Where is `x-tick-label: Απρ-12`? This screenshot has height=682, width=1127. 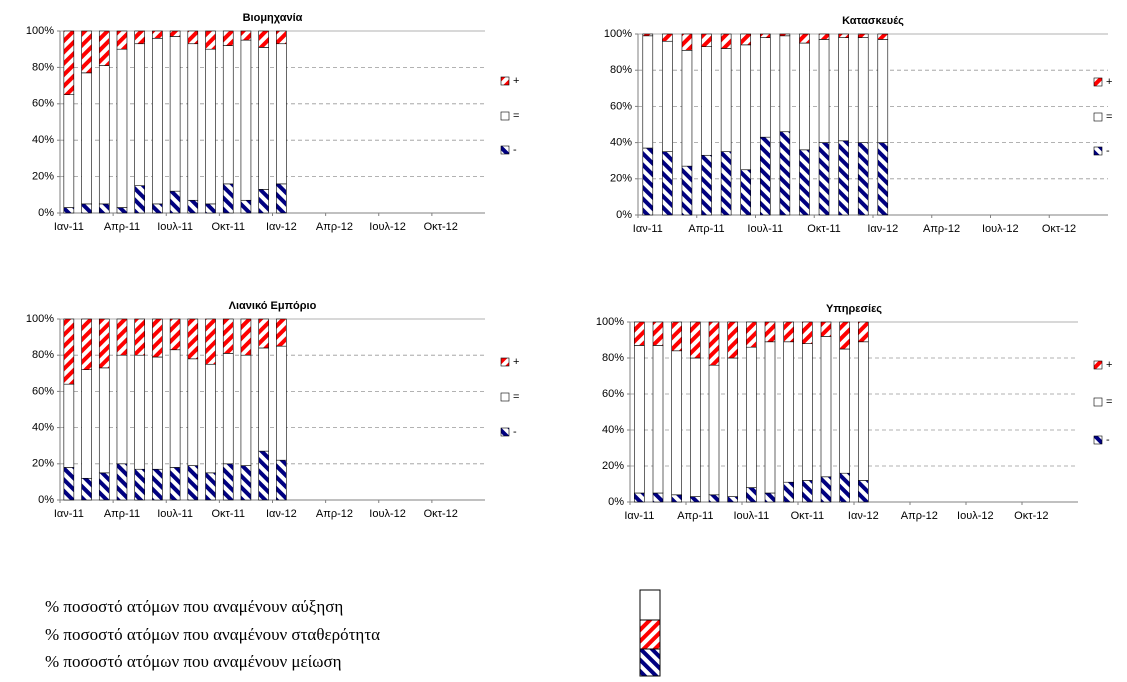
x-tick-label: Απρ-12 is located at coordinates (334, 514).